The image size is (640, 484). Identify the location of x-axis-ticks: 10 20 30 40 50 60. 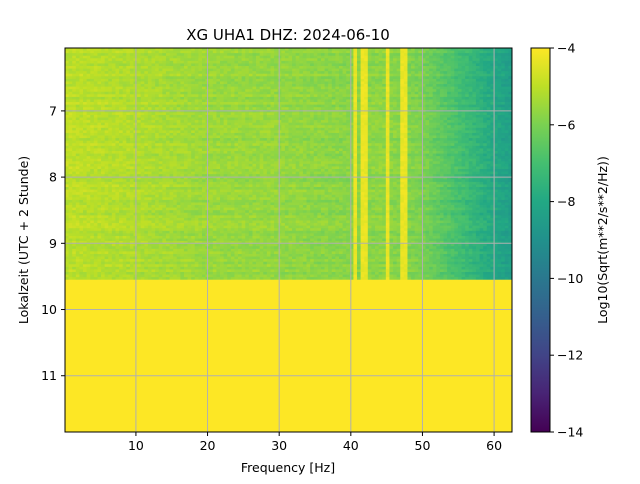
(315, 442).